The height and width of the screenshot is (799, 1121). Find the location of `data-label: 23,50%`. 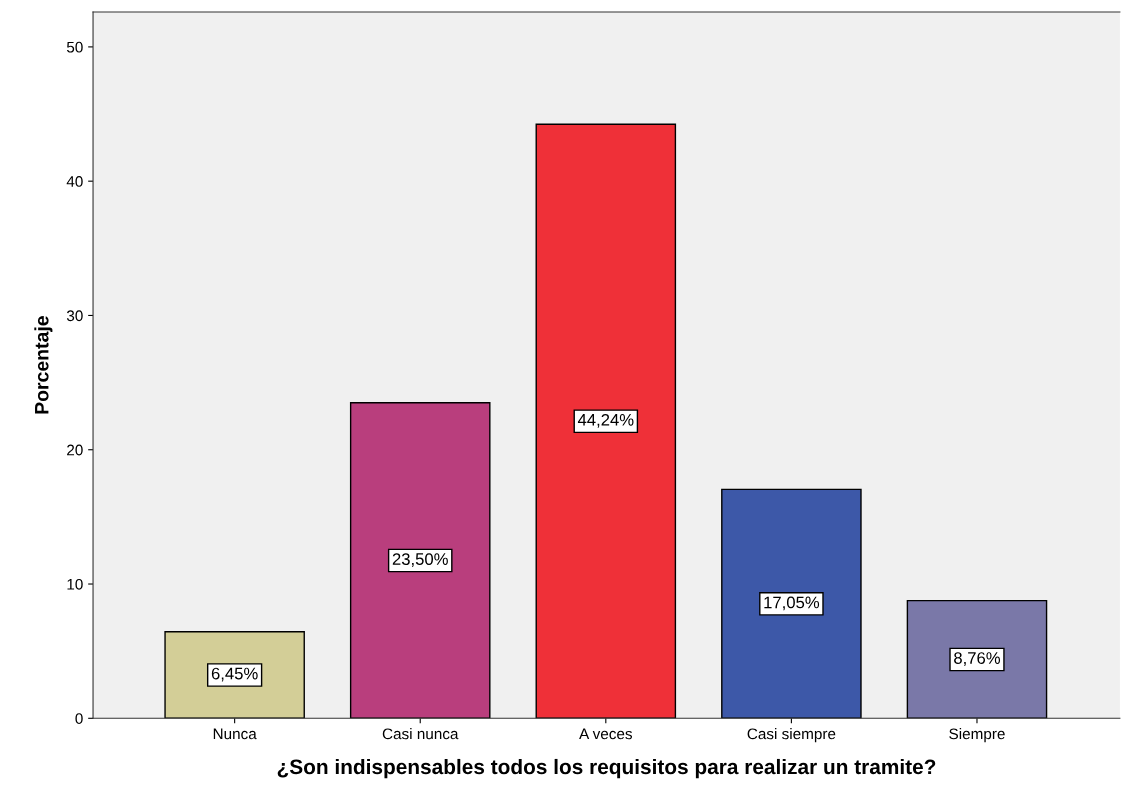

data-label: 23,50% is located at coordinates (420, 560).